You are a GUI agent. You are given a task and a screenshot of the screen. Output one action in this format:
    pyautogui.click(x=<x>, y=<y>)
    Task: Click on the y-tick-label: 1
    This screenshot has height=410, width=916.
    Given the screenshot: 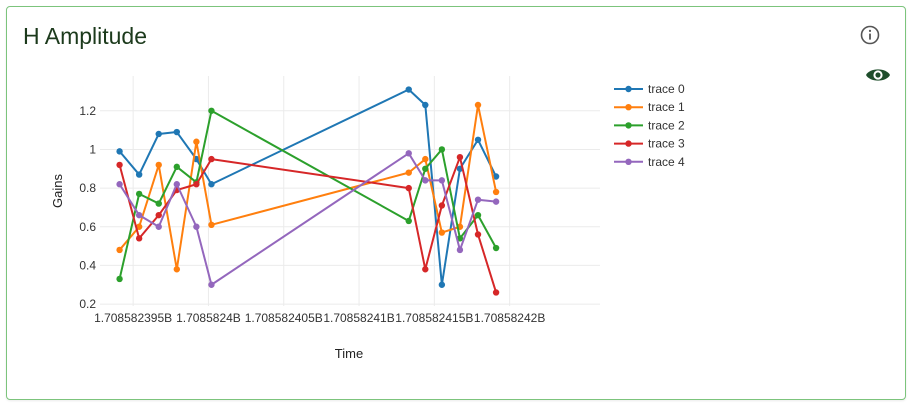 What is the action you would take?
    pyautogui.click(x=92, y=149)
    